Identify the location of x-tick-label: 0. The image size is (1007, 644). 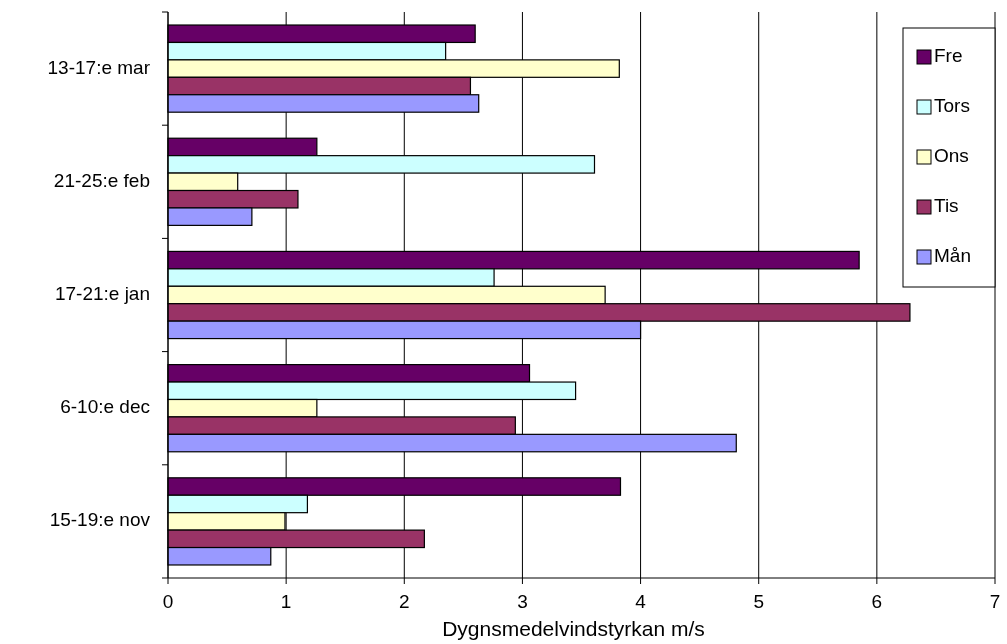
(168, 601).